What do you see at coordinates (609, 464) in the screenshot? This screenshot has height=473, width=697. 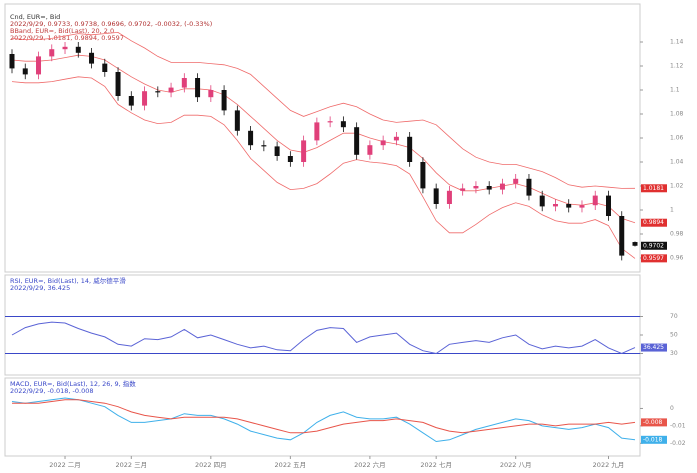 I see `x-tick-label: 2022 九月` at bounding box center [609, 464].